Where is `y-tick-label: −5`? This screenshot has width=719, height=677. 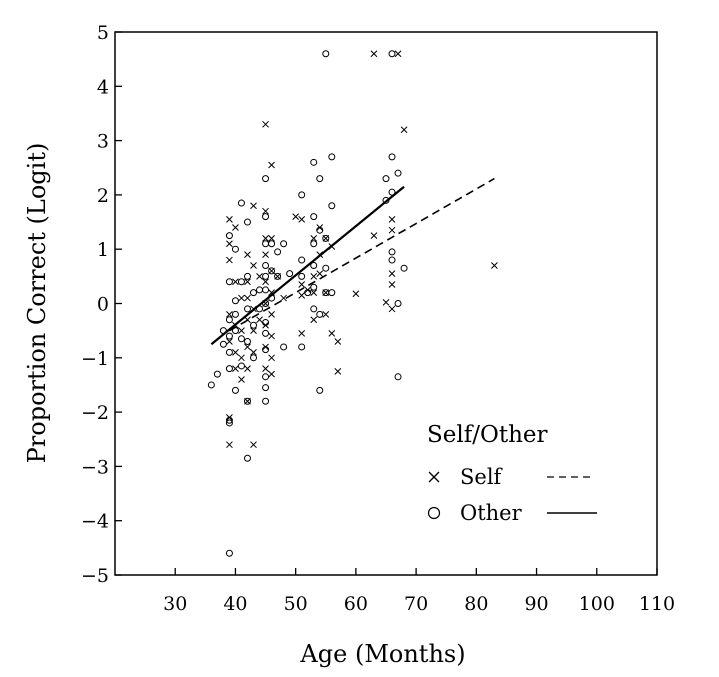 y-tick-label: −5 is located at coordinates (95, 576).